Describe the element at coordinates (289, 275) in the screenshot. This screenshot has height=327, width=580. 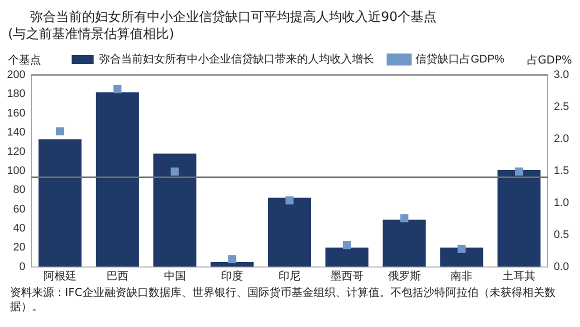
I see `x-tick-label: 印尼` at that location.